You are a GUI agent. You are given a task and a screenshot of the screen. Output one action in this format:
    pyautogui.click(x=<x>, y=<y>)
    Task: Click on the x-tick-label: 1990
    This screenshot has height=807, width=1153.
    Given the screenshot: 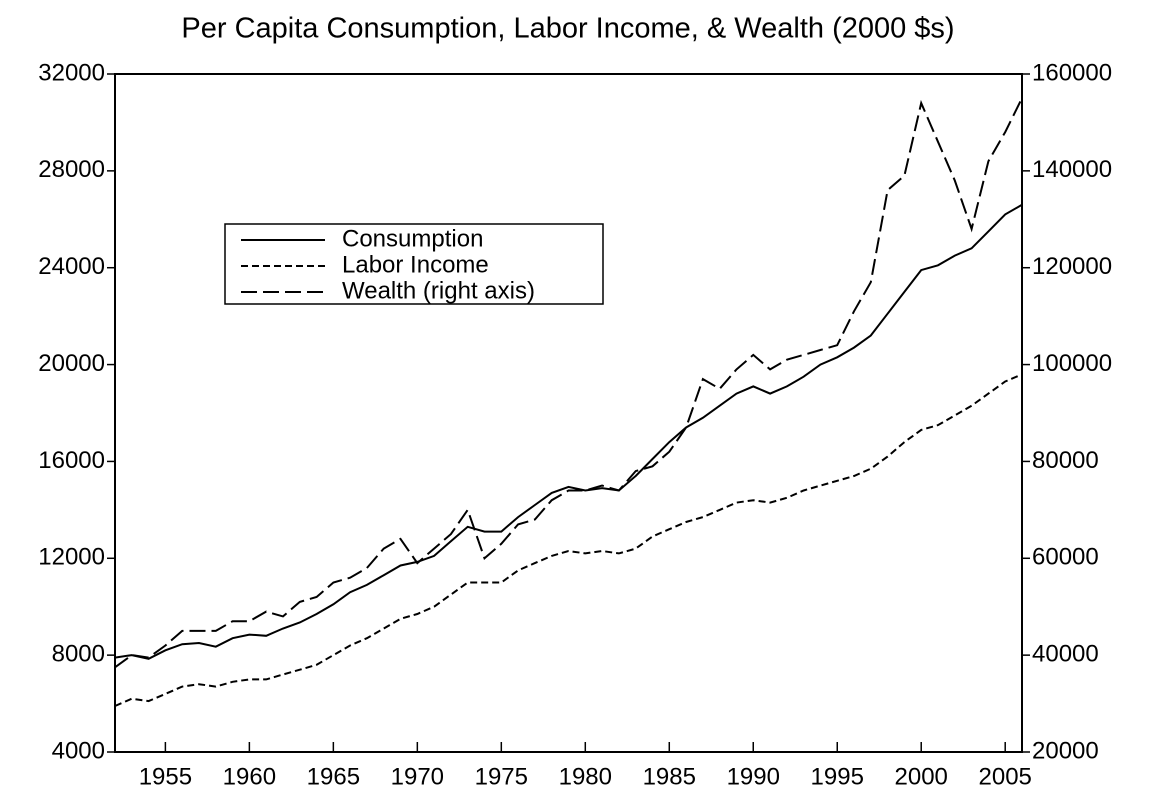 What is the action you would take?
    pyautogui.click(x=753, y=776)
    